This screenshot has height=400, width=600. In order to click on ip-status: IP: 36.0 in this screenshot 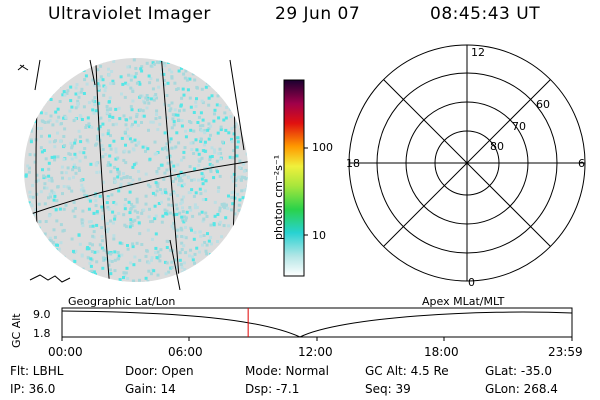, I will do `click(33, 389)`.